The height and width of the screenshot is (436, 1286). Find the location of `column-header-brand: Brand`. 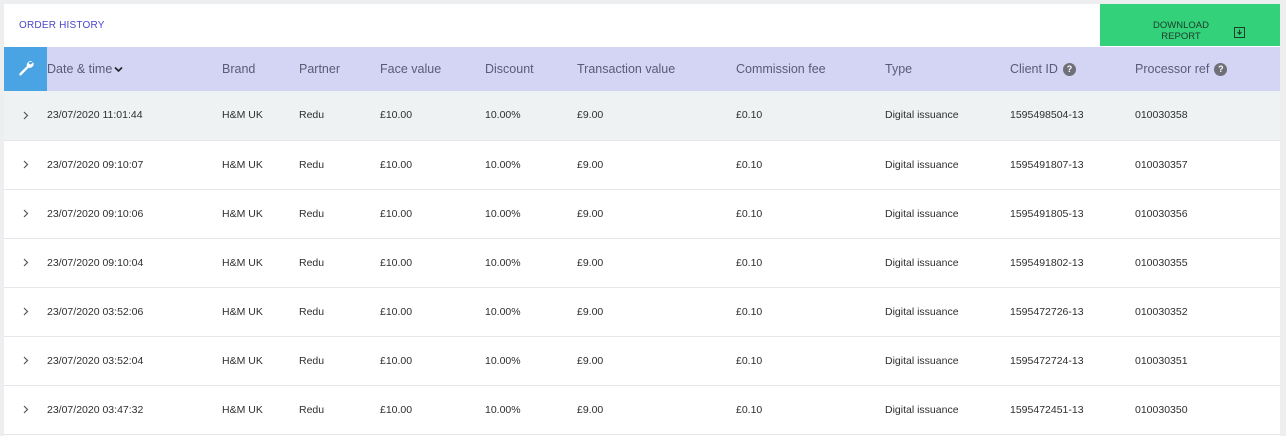

column-header-brand: Brand is located at coordinates (239, 69).